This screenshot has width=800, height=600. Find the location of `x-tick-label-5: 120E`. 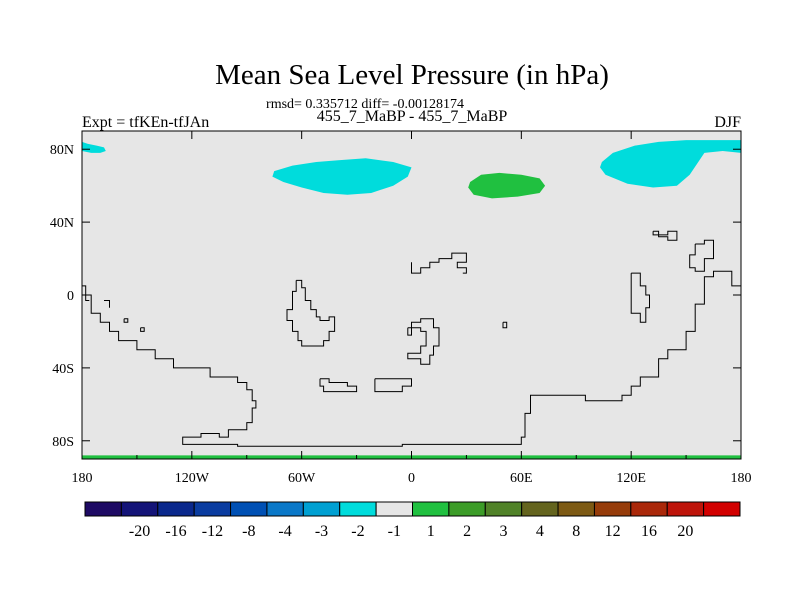

x-tick-label-5: 120E is located at coordinates (631, 478).